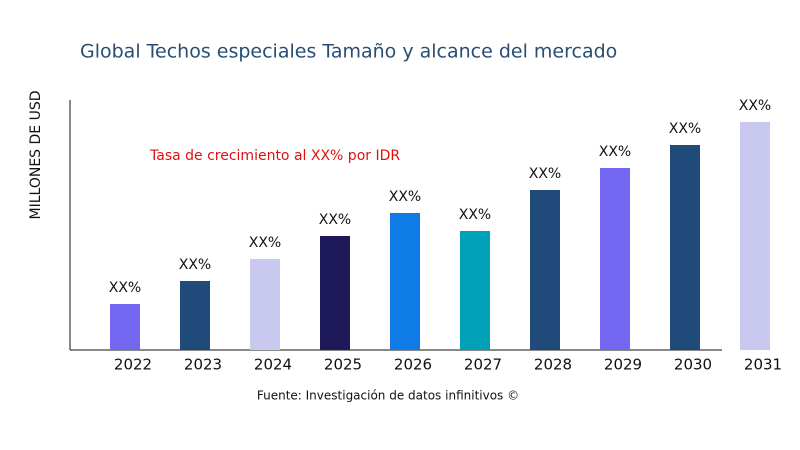  I want to click on y-axis-label: MILLONES DE USD, so click(36, 155).